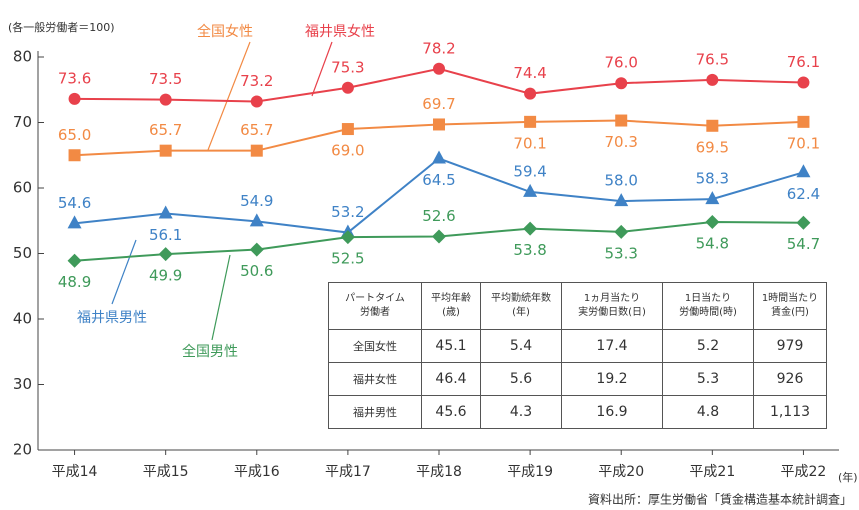 The width and height of the screenshot is (859, 510). I want to click on table-cell: 1日当たり 労働時間(時), so click(708, 306).